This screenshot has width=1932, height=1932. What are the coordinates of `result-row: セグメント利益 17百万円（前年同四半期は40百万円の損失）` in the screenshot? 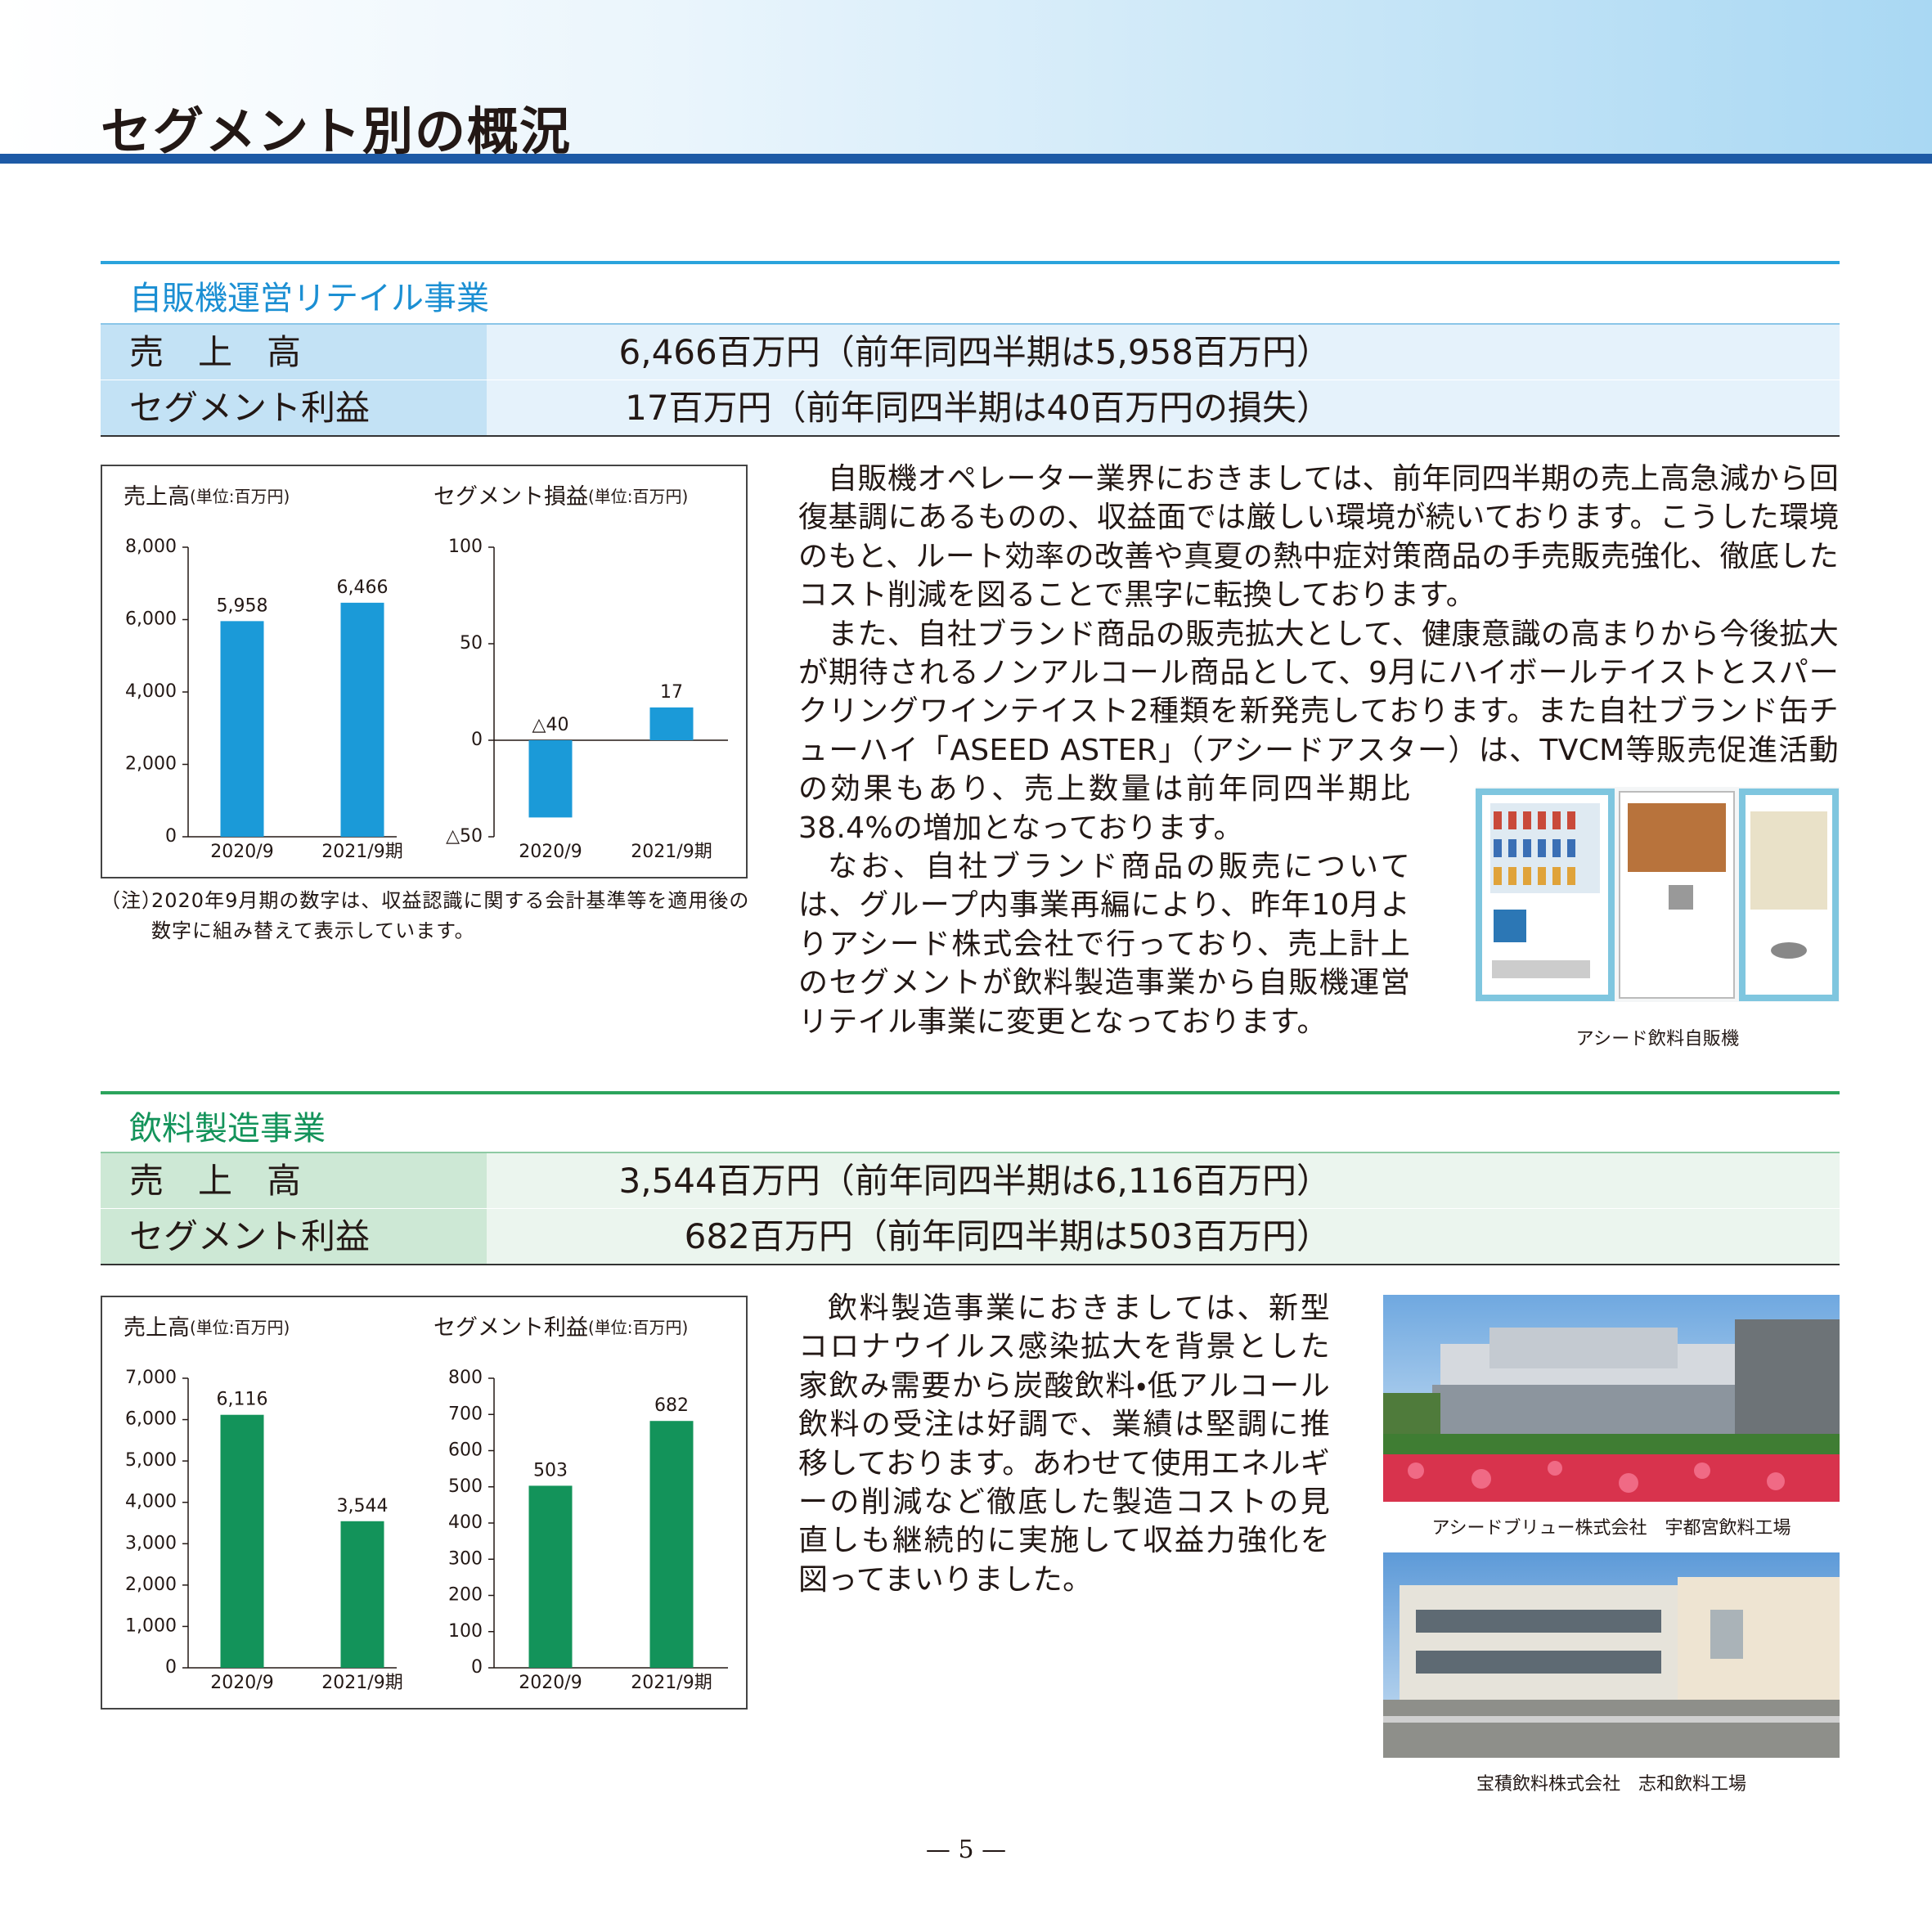 It's located at (971, 409).